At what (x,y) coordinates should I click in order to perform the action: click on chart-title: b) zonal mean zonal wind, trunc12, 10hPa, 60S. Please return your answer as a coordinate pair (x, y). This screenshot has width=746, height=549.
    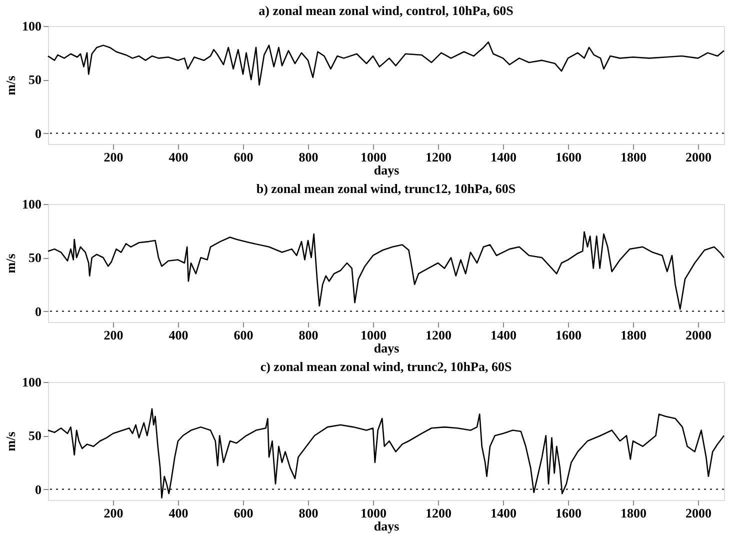
    Looking at the image, I should click on (386, 188).